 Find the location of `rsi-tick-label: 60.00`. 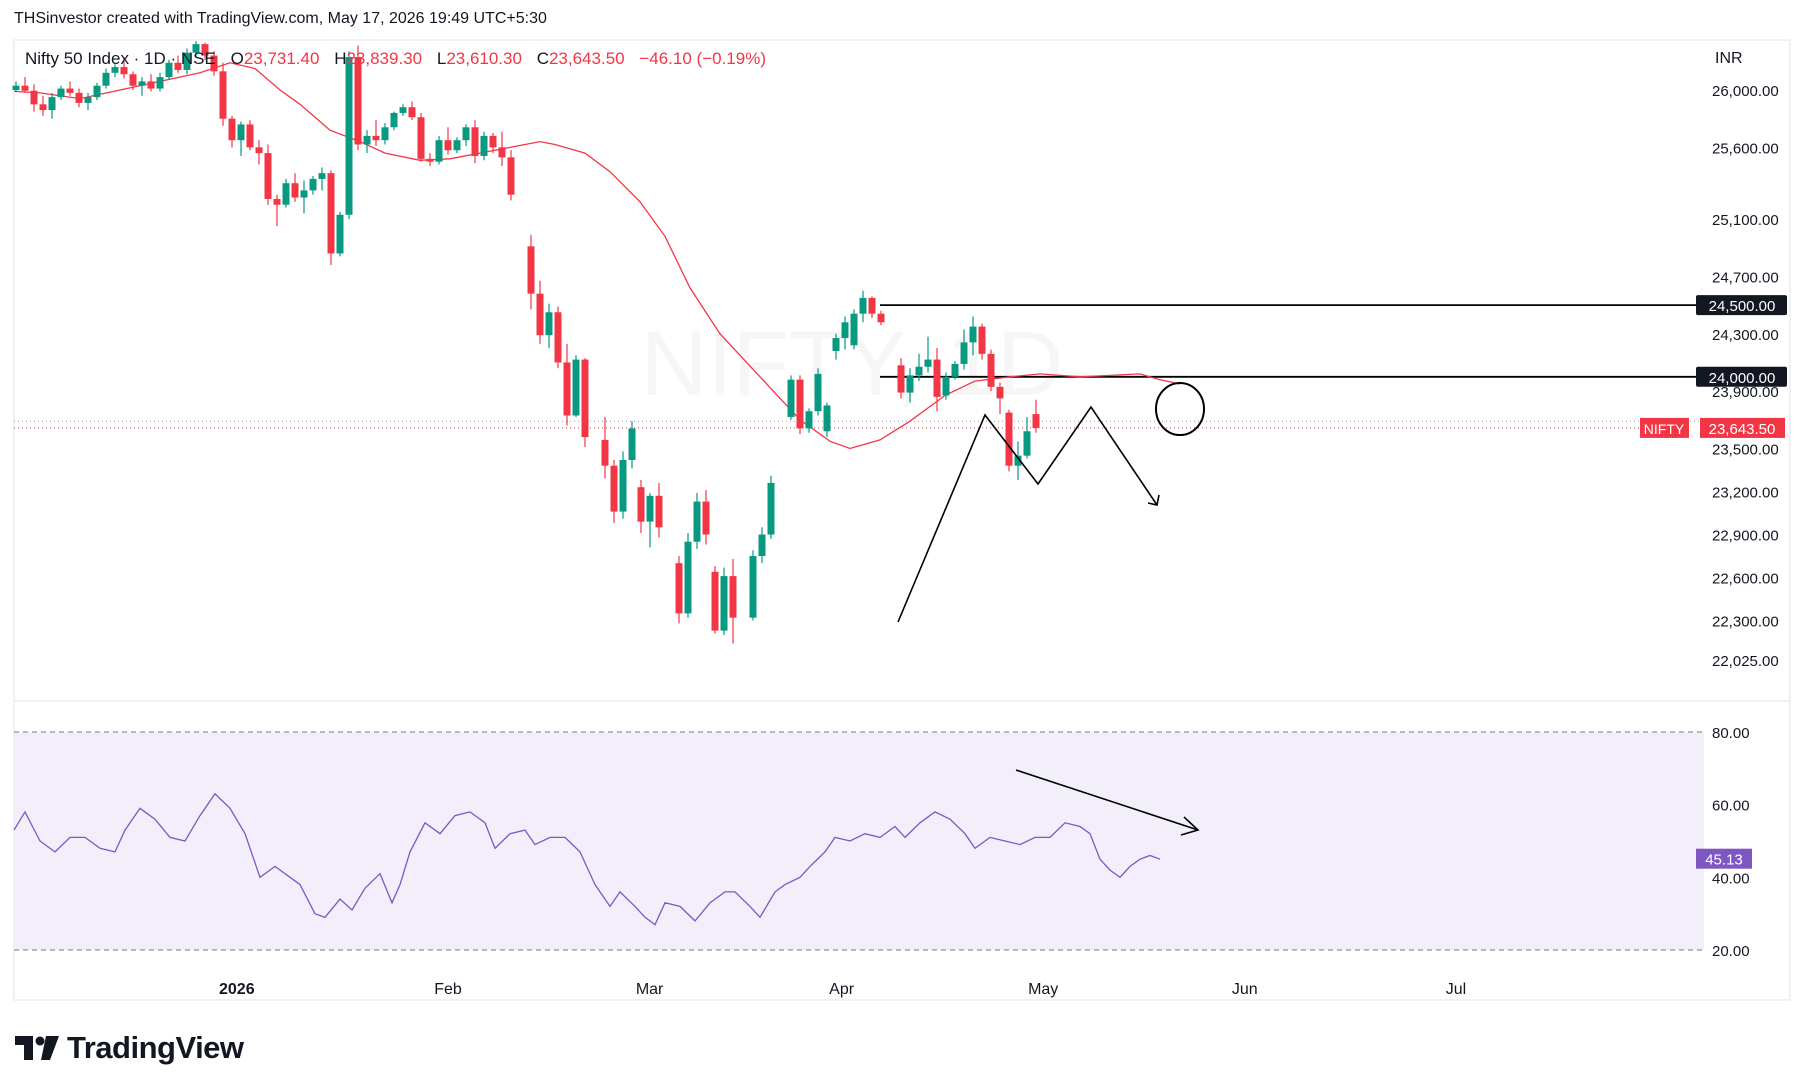

rsi-tick-label: 60.00 is located at coordinates (1731, 806).